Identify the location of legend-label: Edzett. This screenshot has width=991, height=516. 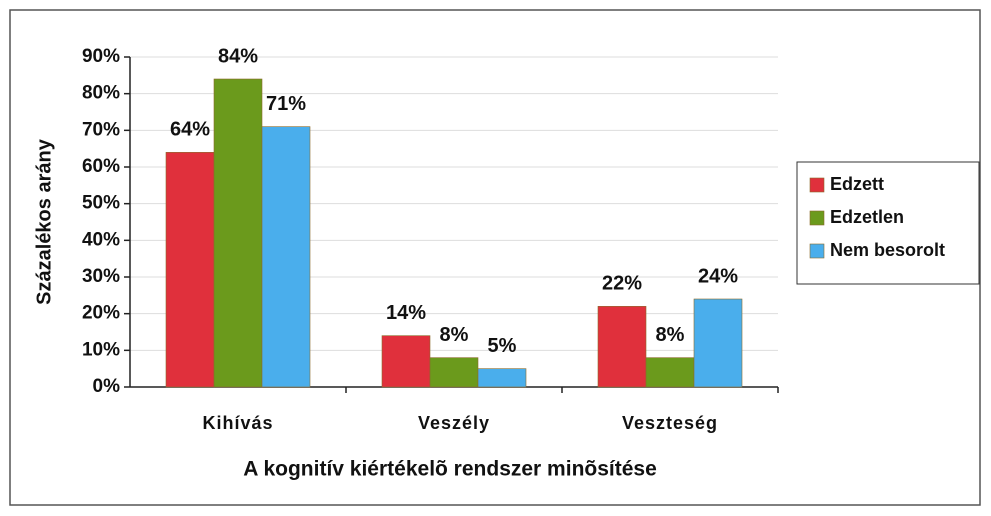
(857, 184).